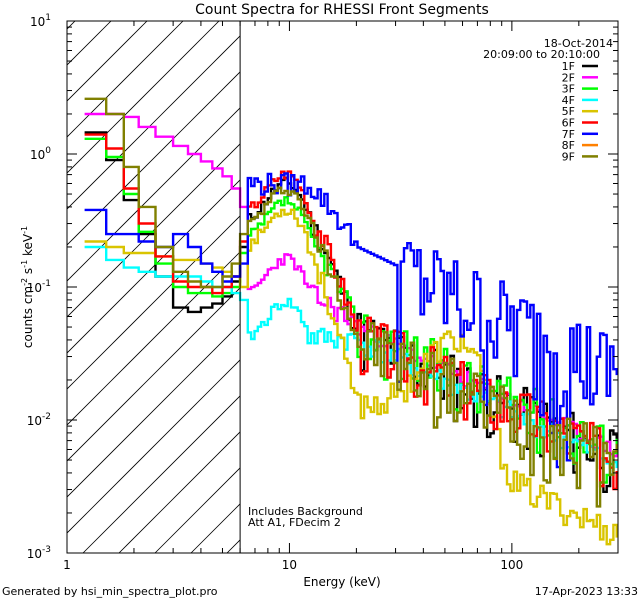 The height and width of the screenshot is (600, 640). Describe the element at coordinates (294, 522) in the screenshot. I see `annotation-attenuator: Att A1, FDecim 2` at that location.